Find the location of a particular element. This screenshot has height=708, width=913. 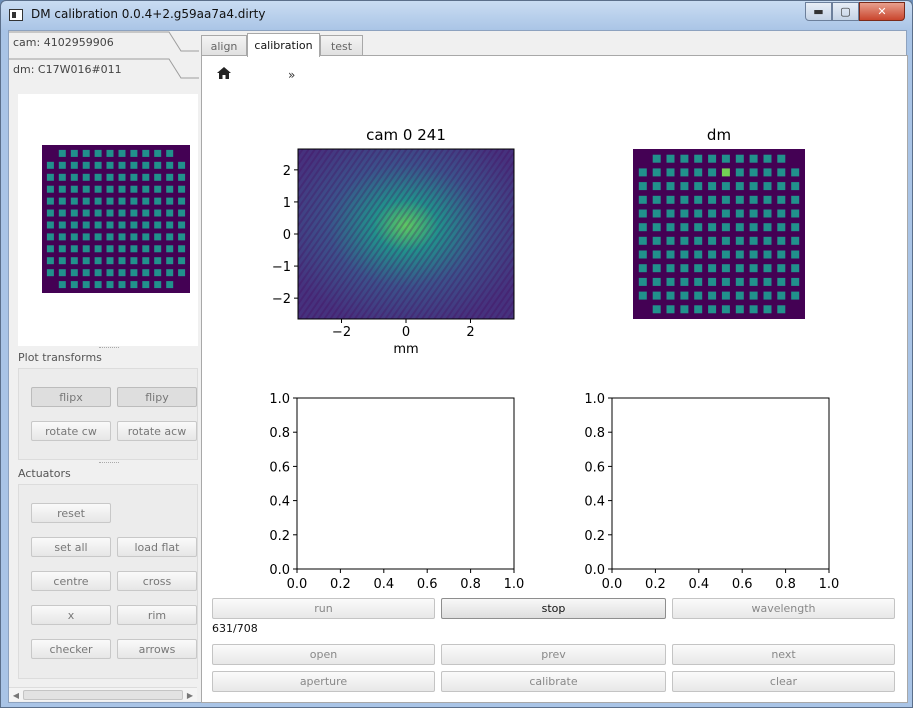

rim-button: rim is located at coordinates (157, 615).